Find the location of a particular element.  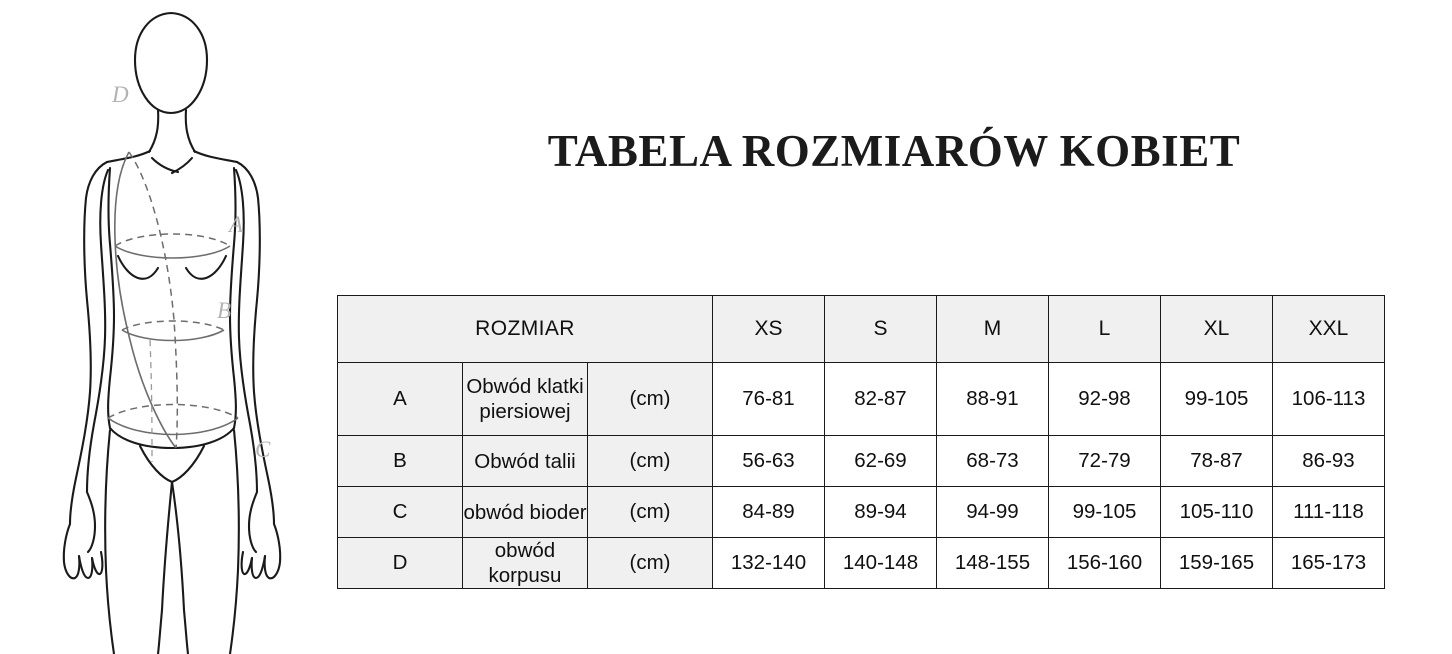

figure-label-b: B is located at coordinates (224, 310).